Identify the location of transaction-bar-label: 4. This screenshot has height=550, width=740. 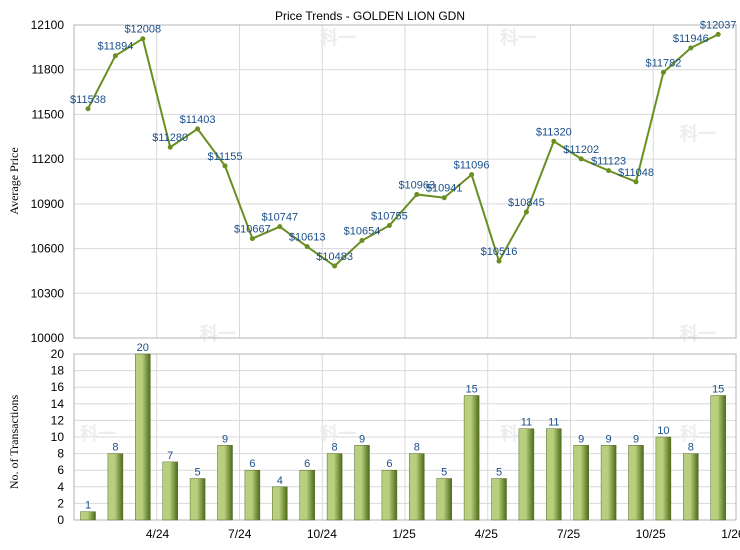
(280, 481).